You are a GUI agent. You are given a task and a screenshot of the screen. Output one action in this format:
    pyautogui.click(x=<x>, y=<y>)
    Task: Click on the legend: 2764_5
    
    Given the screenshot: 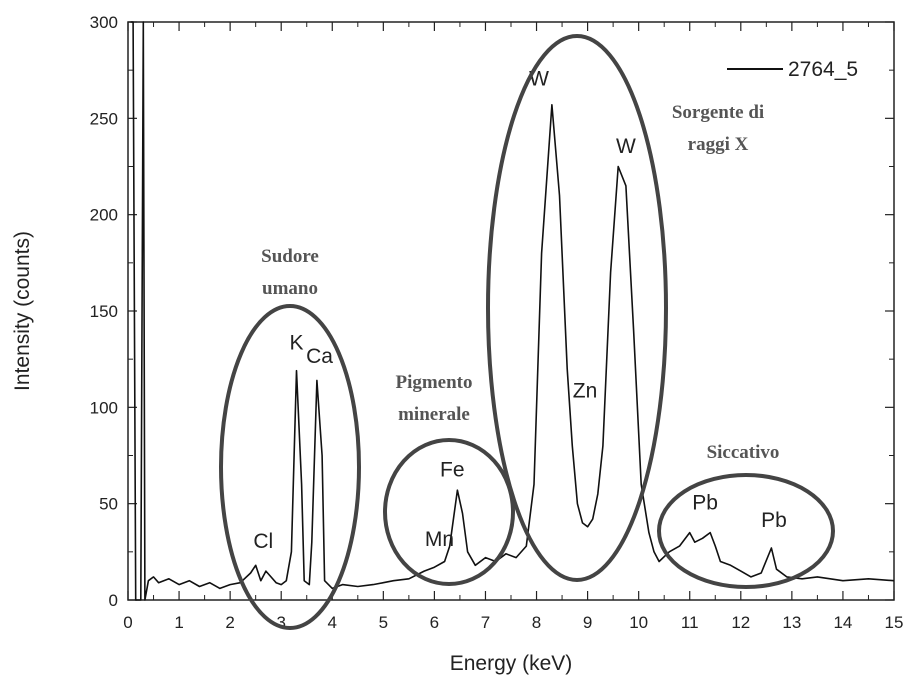 What is the action you would take?
    pyautogui.click(x=792, y=69)
    